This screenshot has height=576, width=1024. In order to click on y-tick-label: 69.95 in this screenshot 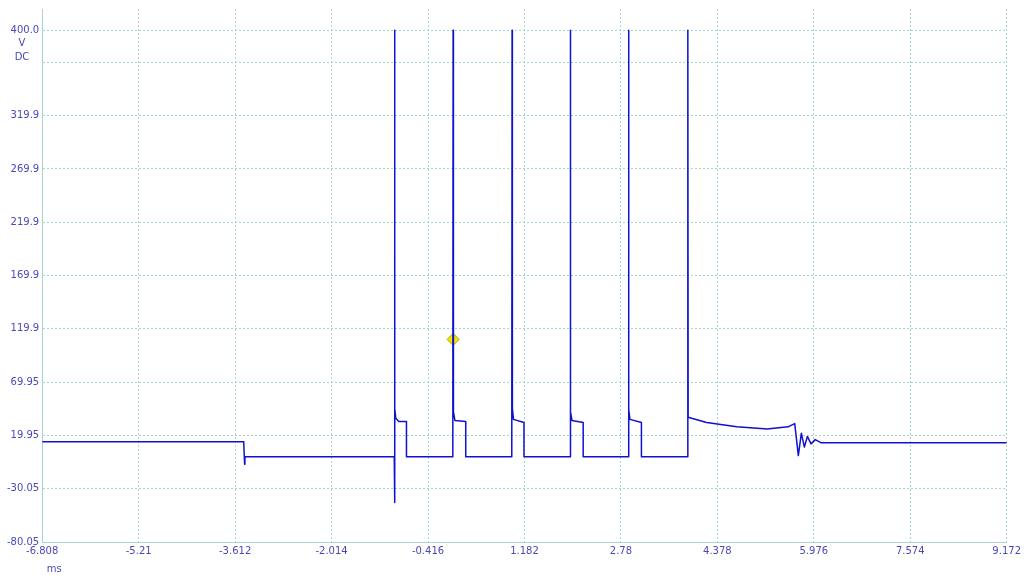, I will do `click(25, 381)`.